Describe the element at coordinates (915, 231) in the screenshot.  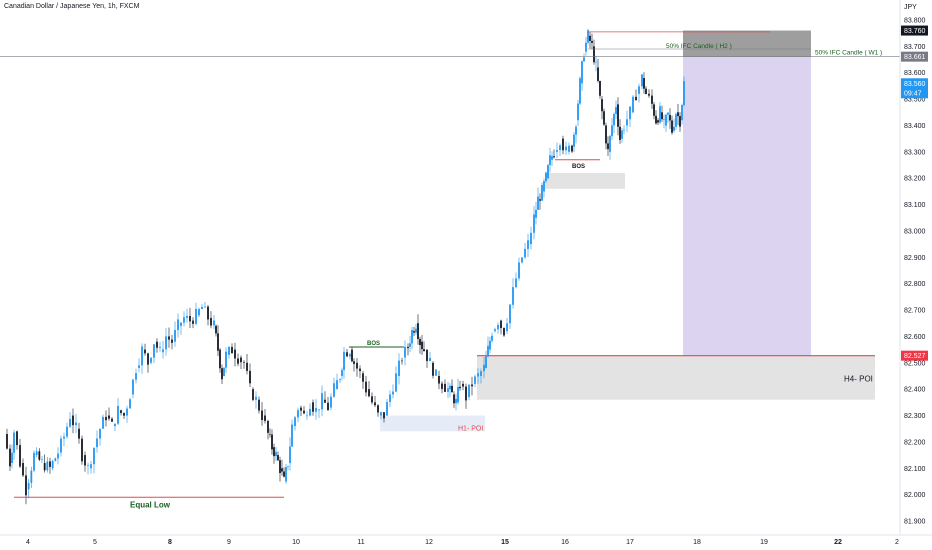
I see `price-tick-label: 83.000` at that location.